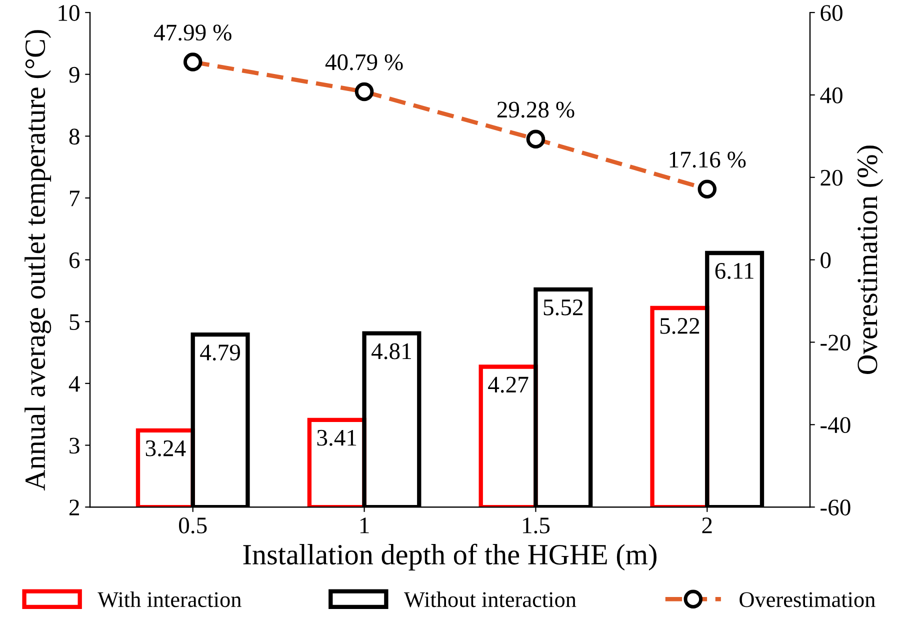 This screenshot has height=626, width=900. I want to click on y2-tick-label: 40, so click(831, 95).